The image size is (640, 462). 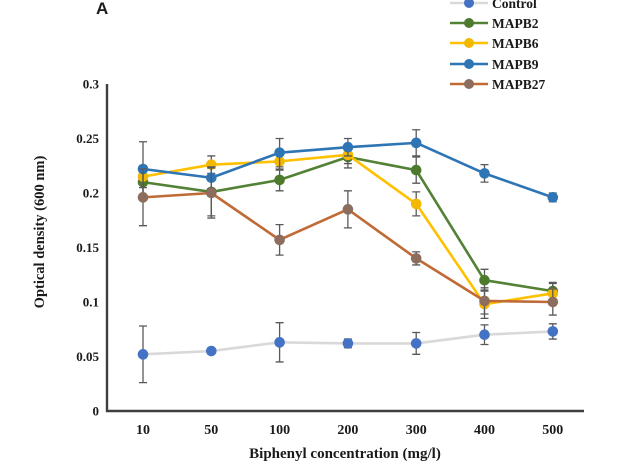 What do you see at coordinates (91, 302) in the screenshot?
I see `y-tick-label: 0.1` at bounding box center [91, 302].